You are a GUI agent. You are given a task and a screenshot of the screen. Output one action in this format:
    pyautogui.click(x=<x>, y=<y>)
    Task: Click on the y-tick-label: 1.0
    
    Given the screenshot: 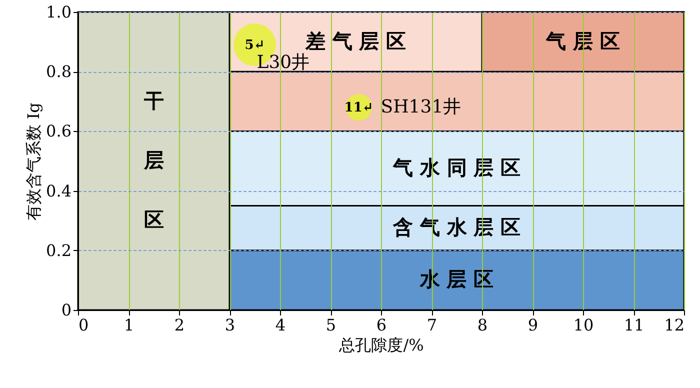 What is the action you would take?
    pyautogui.click(x=59, y=12)
    